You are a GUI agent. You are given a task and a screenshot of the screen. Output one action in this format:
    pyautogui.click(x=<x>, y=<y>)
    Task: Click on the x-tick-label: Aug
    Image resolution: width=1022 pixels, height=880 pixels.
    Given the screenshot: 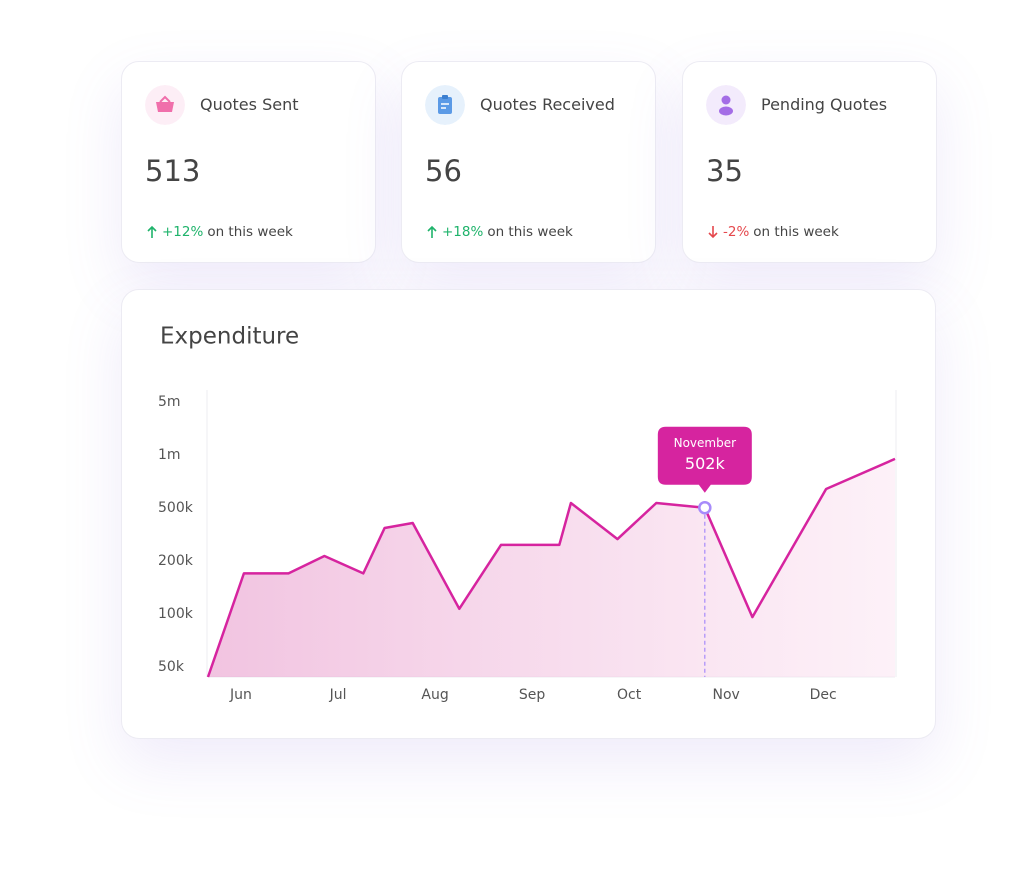 What is the action you would take?
    pyautogui.click(x=434, y=695)
    